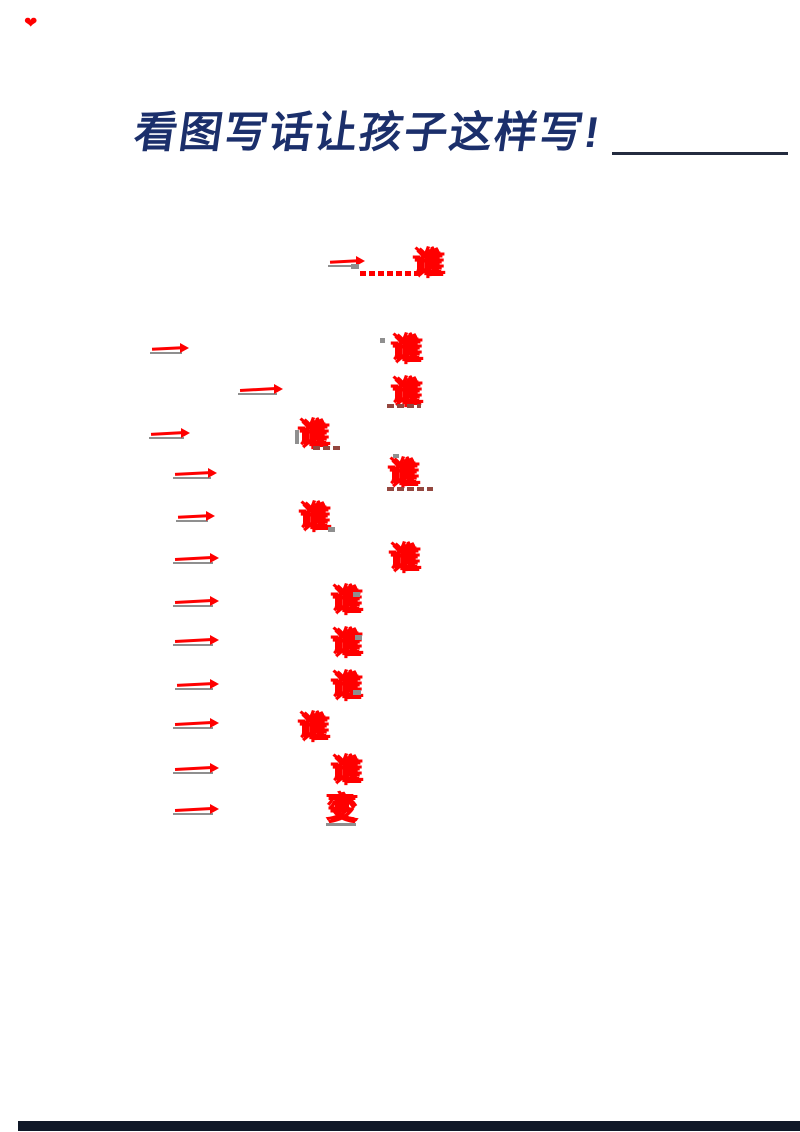 The height and width of the screenshot is (1132, 800). I want to click on footer-bar, so click(409, 1126).